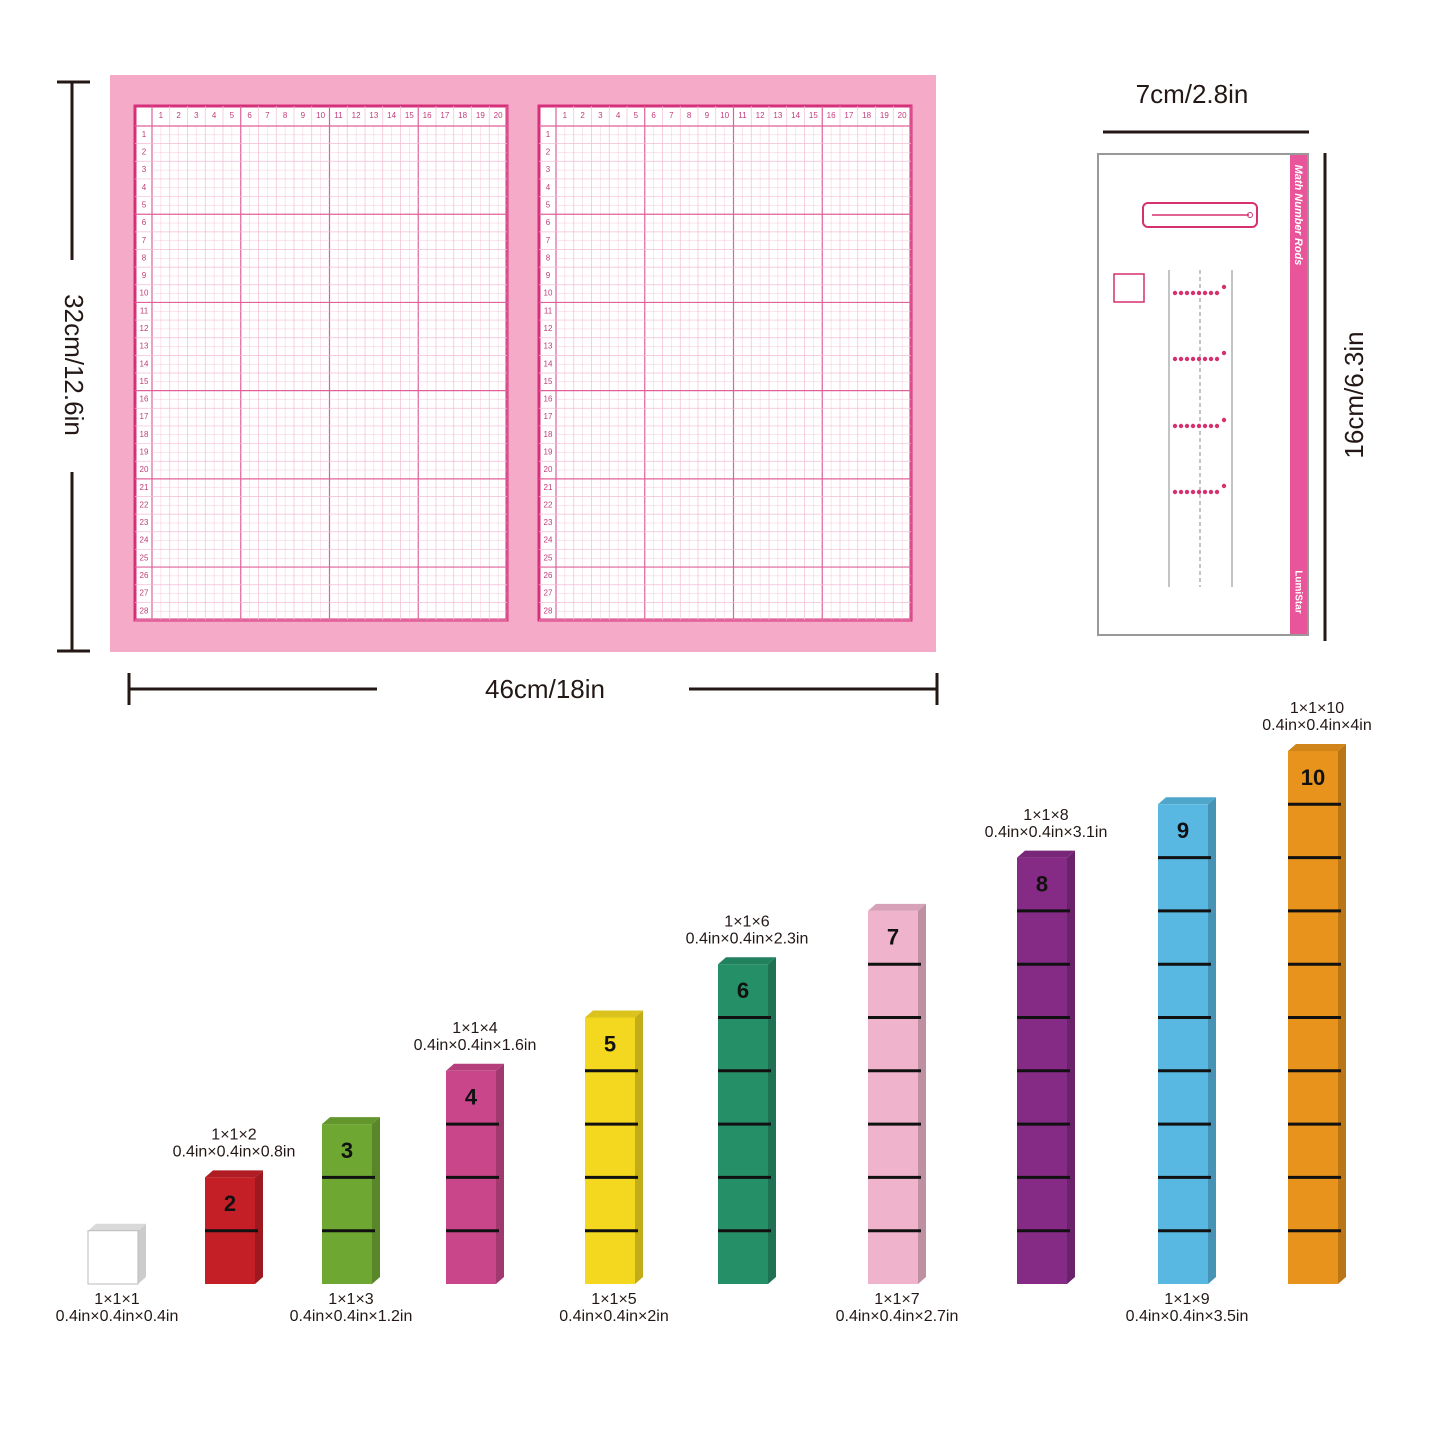 The height and width of the screenshot is (1450, 1445). What do you see at coordinates (1354, 394) in the screenshot?
I see `card-height-label: 16cm/6.3in` at bounding box center [1354, 394].